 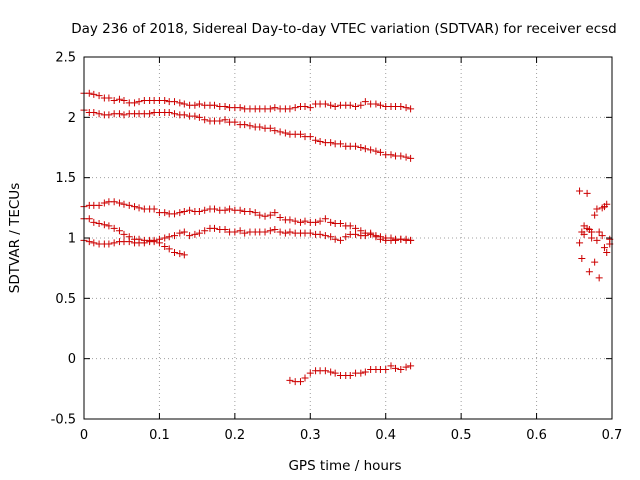 What do you see at coordinates (65, 299) in the screenshot?
I see `y-tick-label: 0.5` at bounding box center [65, 299].